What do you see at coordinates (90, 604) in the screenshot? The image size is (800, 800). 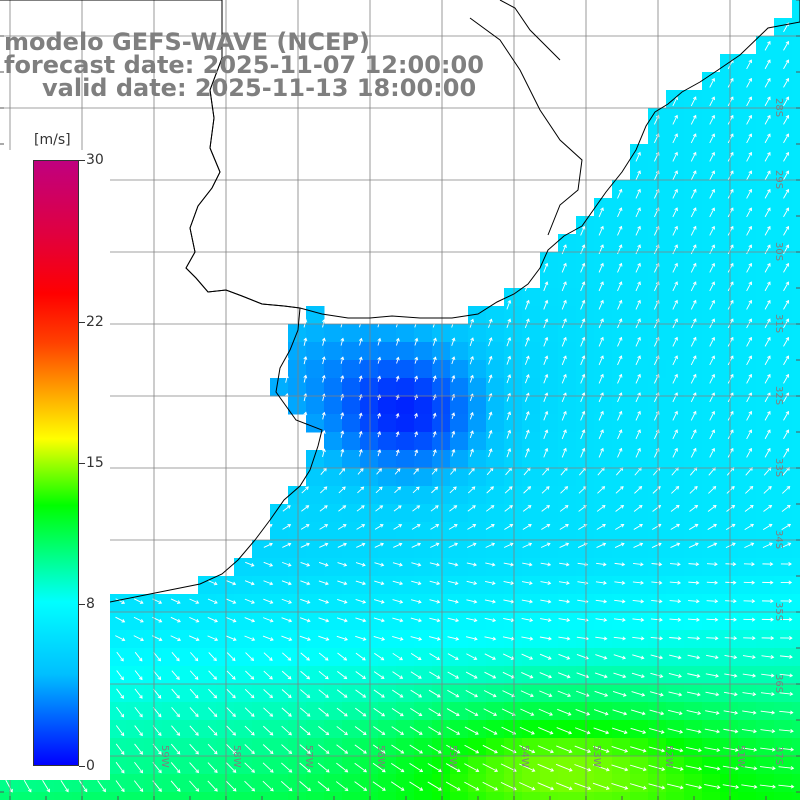 I see `colorbar-tick-label: 8` at bounding box center [90, 604].